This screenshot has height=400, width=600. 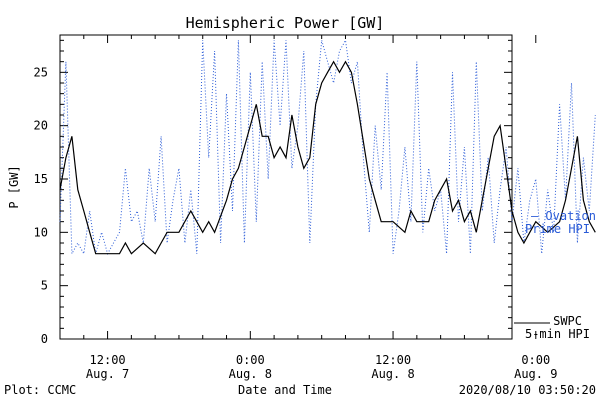 What do you see at coordinates (14, 186) in the screenshot?
I see `y-axis-label: P [GW]` at bounding box center [14, 186].